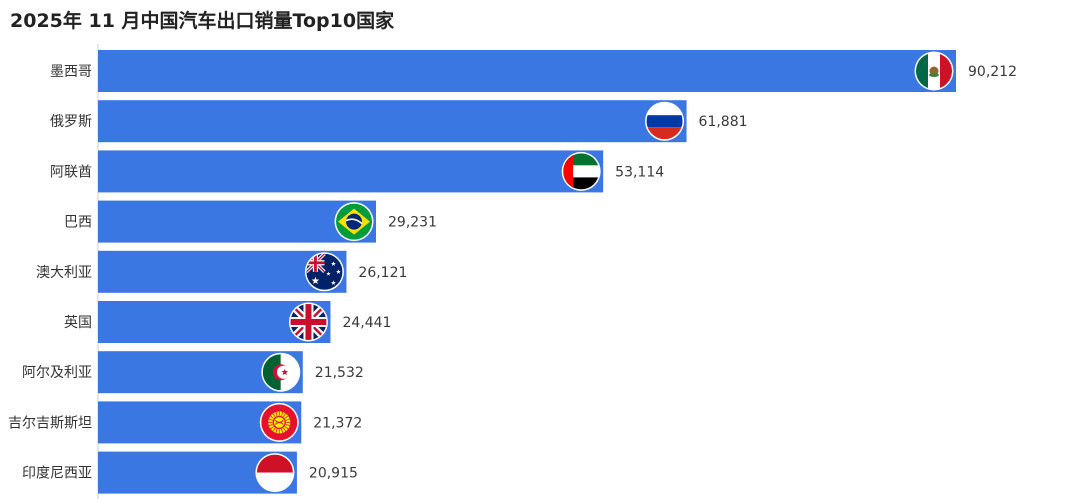 This screenshot has height=499, width=1080. I want to click on value-label: 24,441, so click(366, 323).